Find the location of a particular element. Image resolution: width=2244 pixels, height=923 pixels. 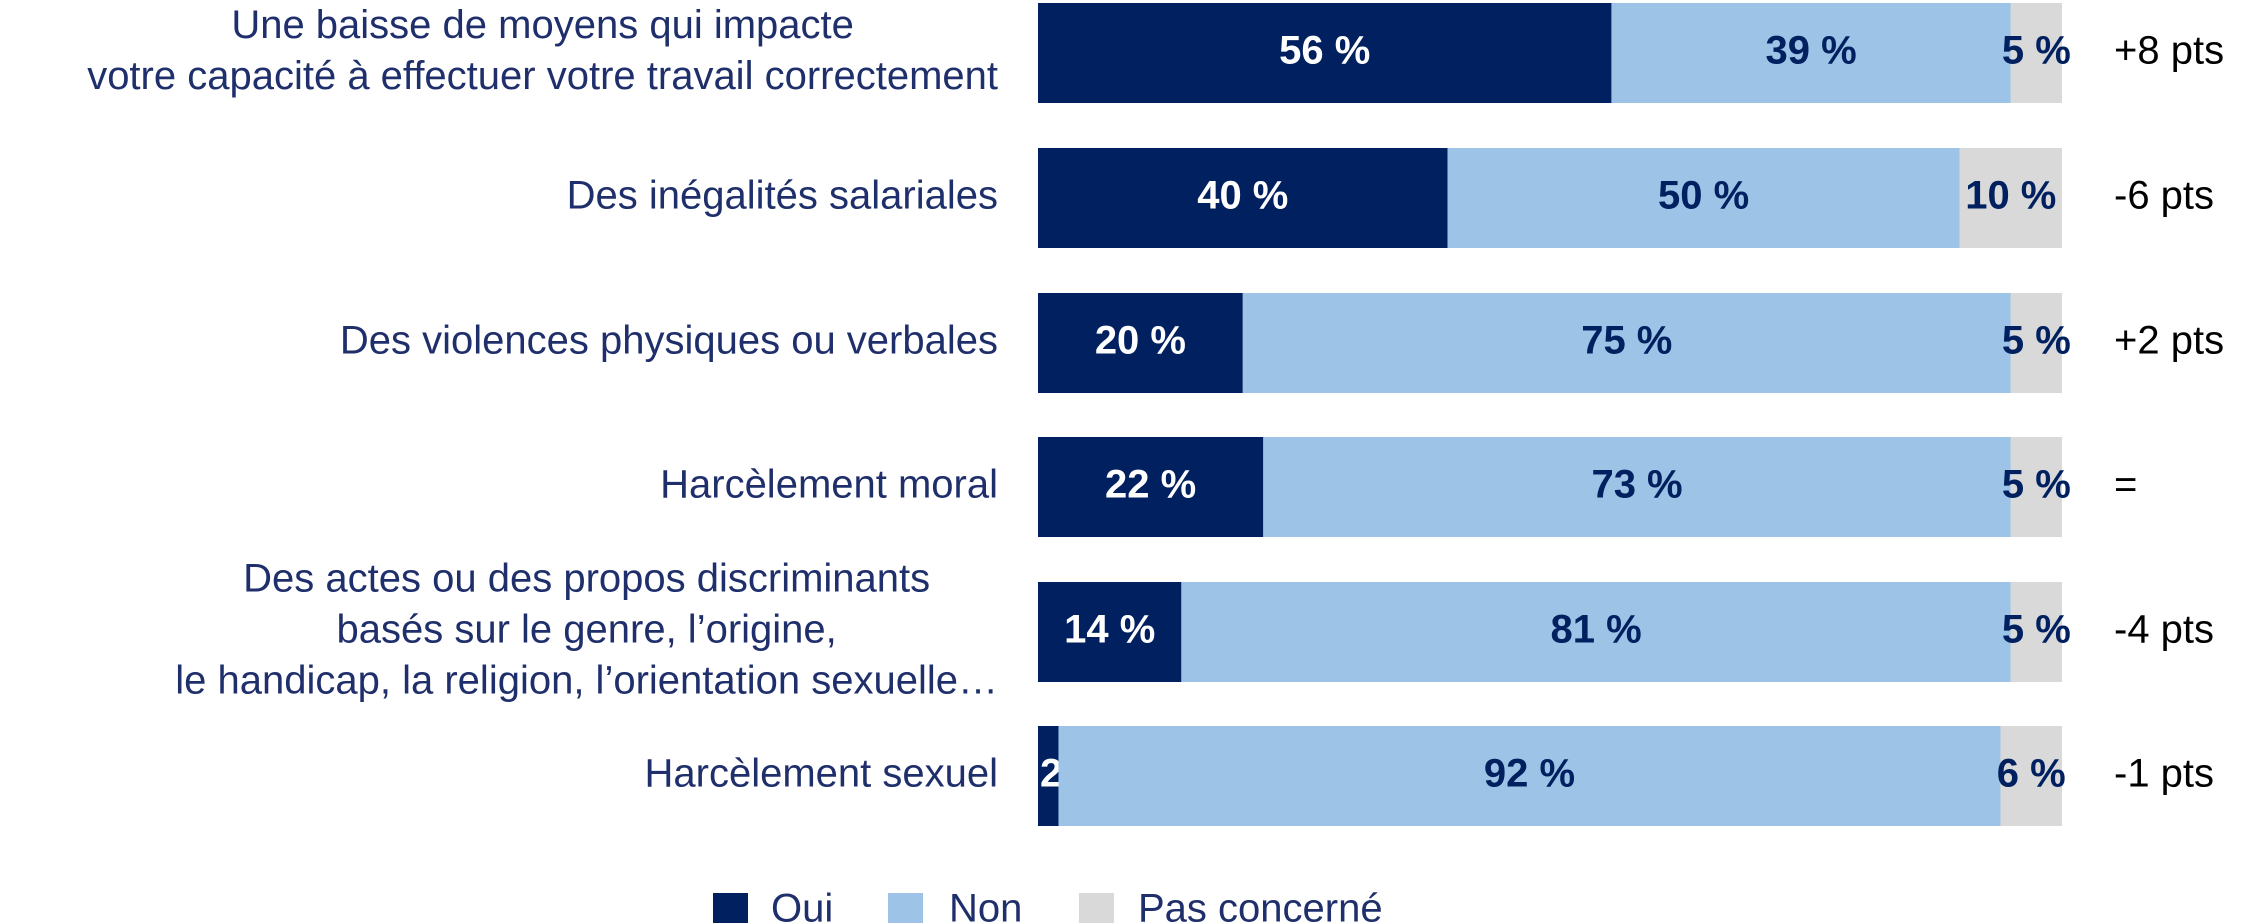

category-label: Harcèlement moral is located at coordinates (829, 485).